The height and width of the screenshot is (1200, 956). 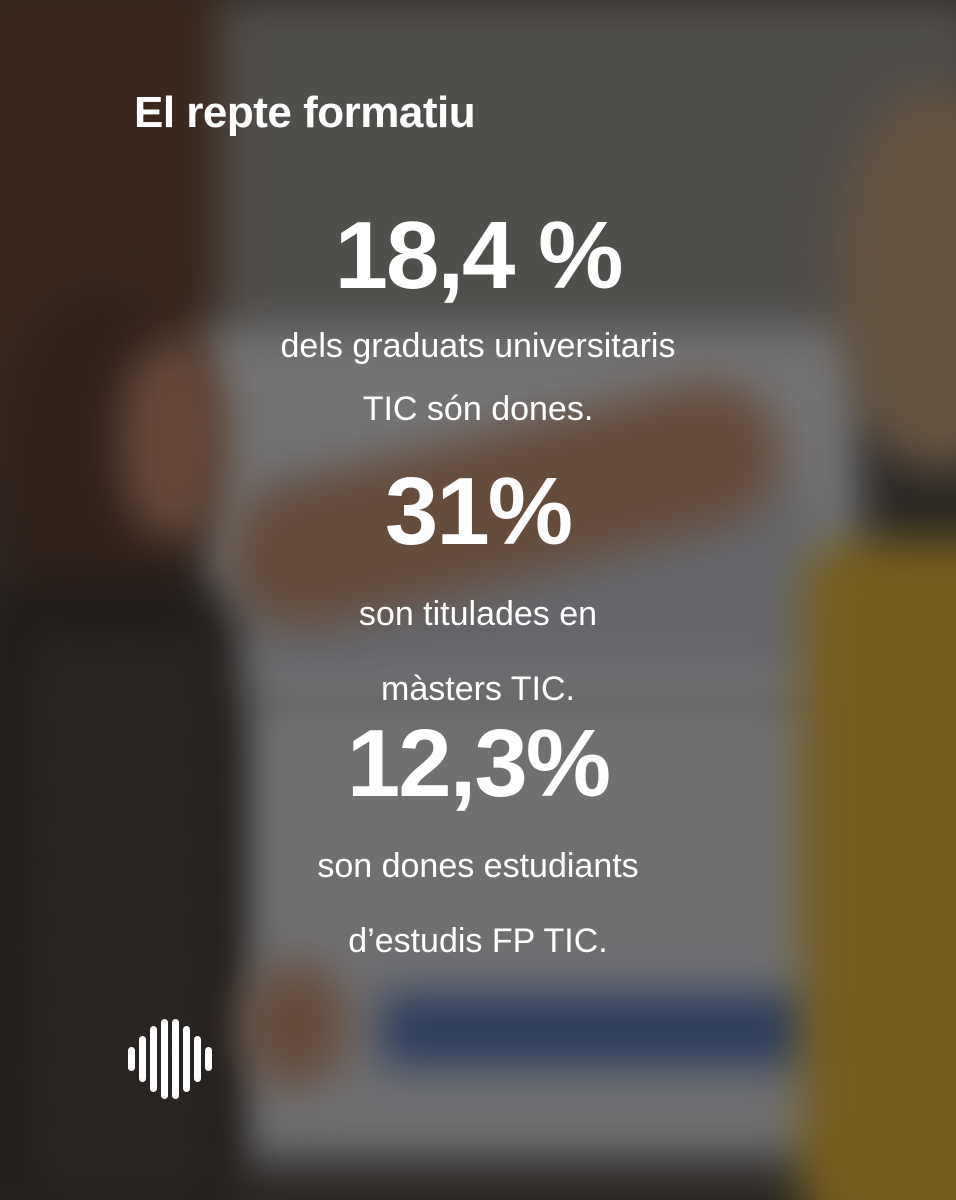 What do you see at coordinates (478, 941) in the screenshot?
I see `stat-description-line: d’estudis FP TIC.` at bounding box center [478, 941].